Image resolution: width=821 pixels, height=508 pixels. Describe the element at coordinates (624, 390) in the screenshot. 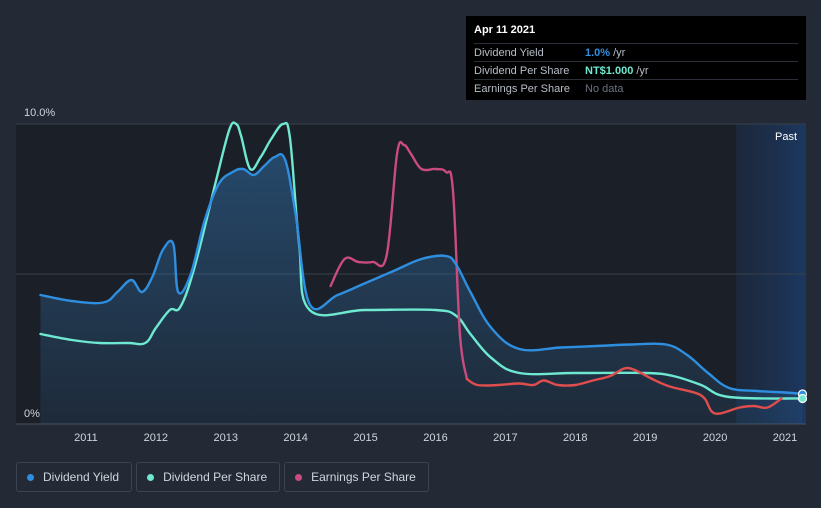

I see `earnings-per-share-negative-line` at that location.